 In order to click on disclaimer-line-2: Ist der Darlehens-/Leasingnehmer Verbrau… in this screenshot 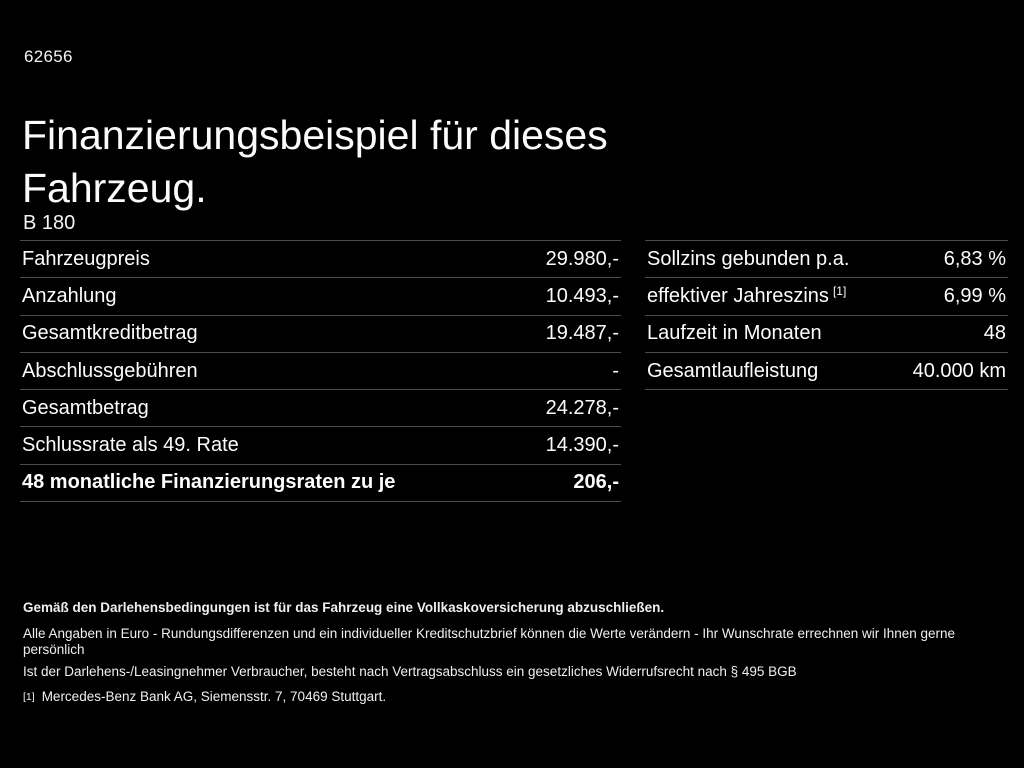, I will do `click(410, 671)`.